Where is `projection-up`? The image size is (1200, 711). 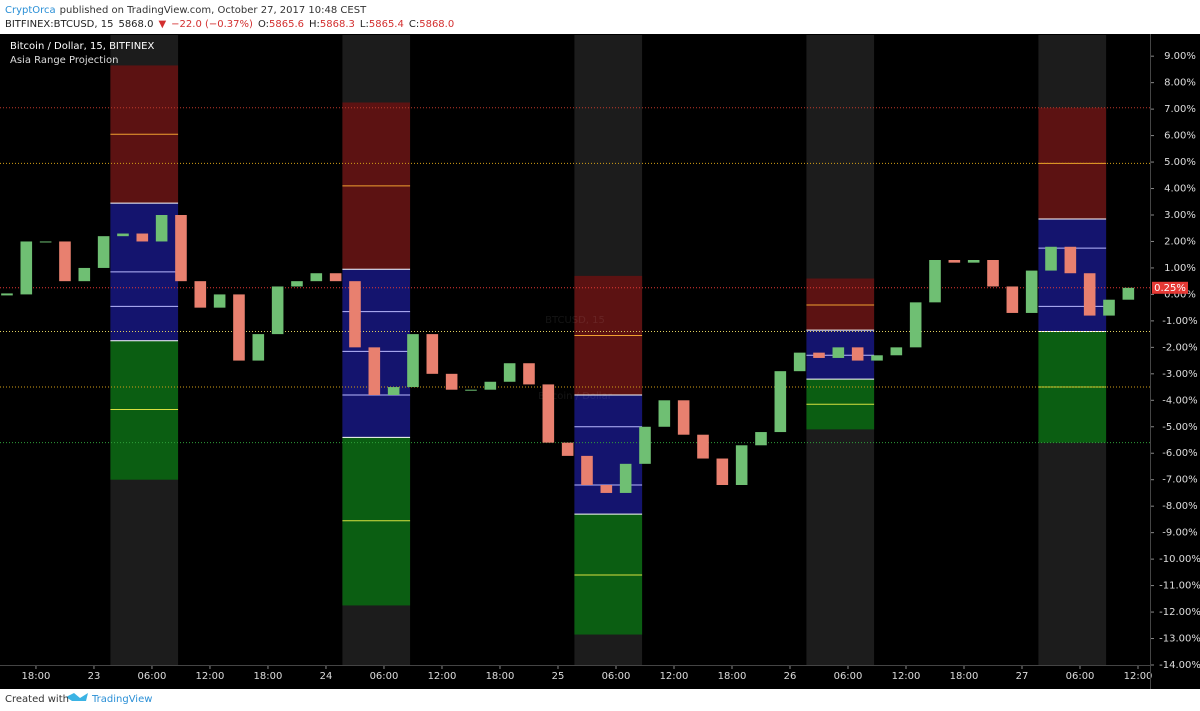 projection-up is located at coordinates (840, 304).